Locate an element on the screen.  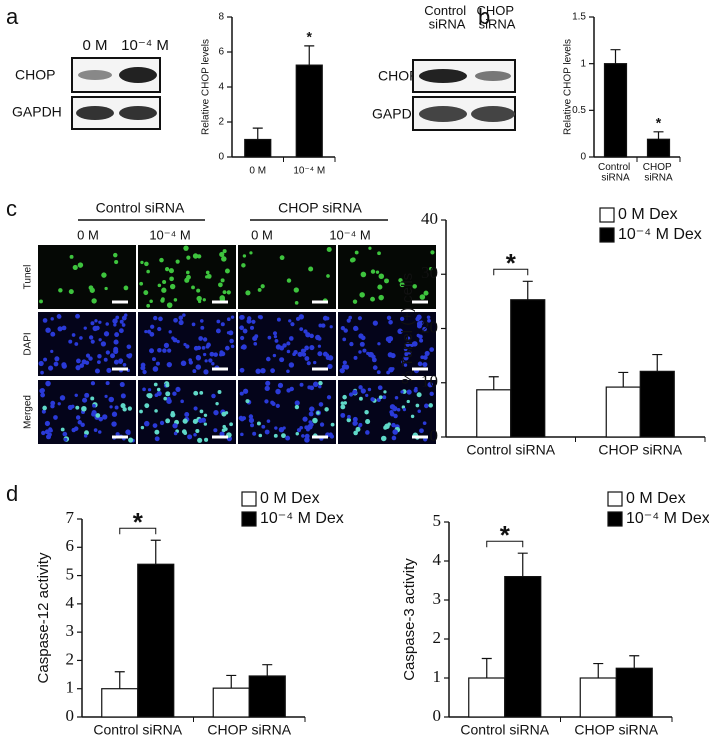
group-label: Control siRNA is located at coordinates (140, 208).